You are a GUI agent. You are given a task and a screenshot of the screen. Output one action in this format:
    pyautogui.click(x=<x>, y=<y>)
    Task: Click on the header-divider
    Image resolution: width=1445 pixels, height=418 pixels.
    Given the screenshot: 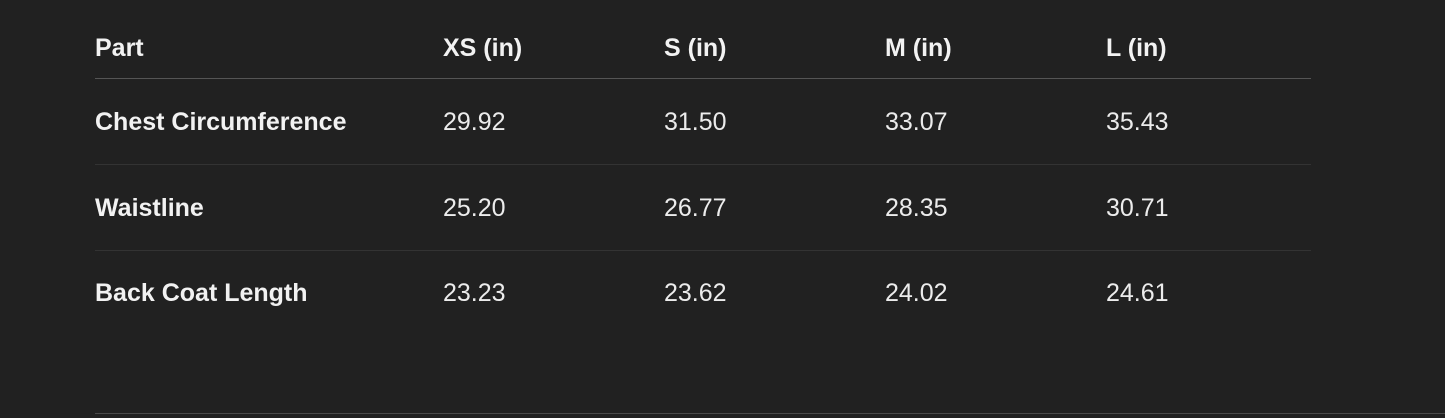 What is the action you would take?
    pyautogui.click(x=703, y=78)
    